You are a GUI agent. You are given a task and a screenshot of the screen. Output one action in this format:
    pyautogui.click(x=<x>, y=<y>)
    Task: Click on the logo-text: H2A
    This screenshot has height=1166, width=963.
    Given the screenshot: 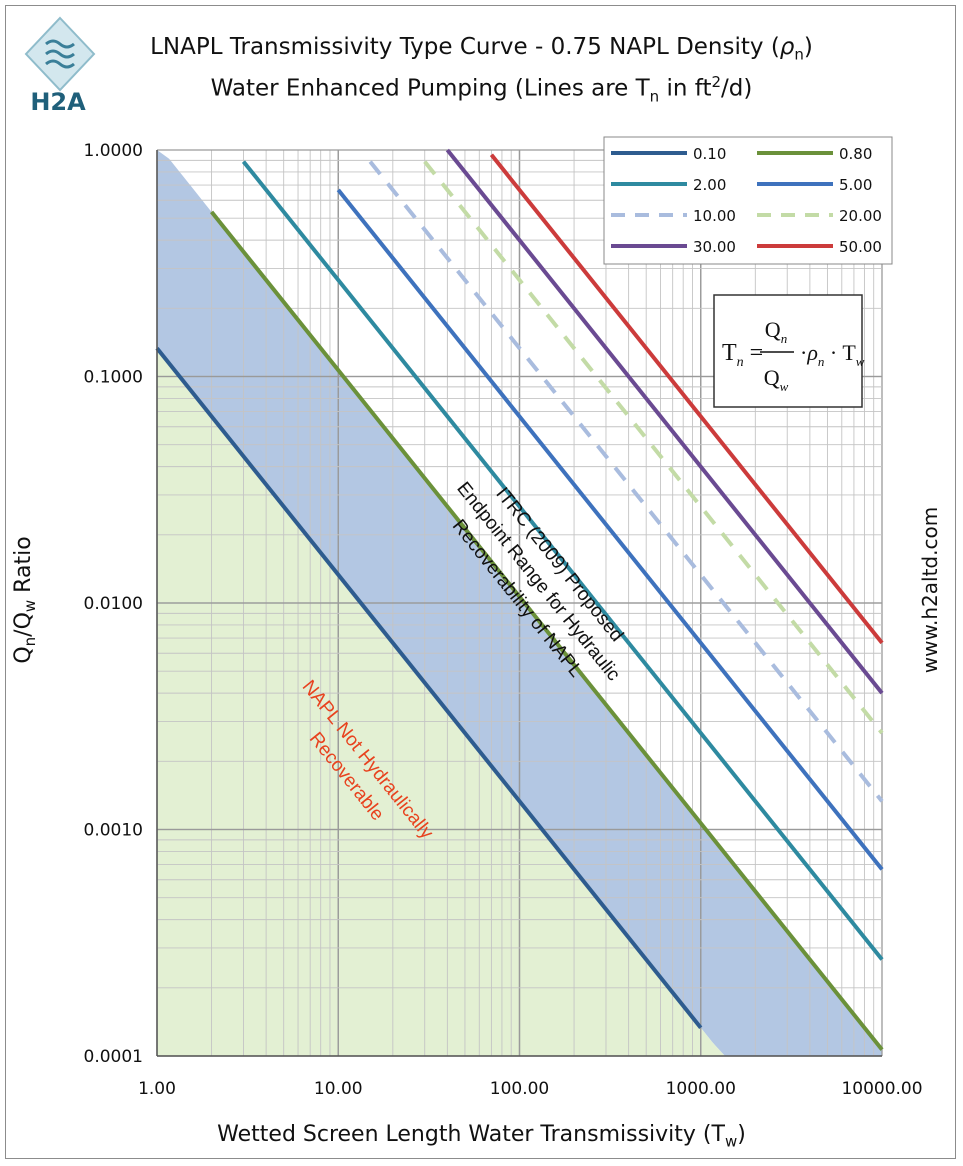 What is the action you would take?
    pyautogui.click(x=58, y=102)
    